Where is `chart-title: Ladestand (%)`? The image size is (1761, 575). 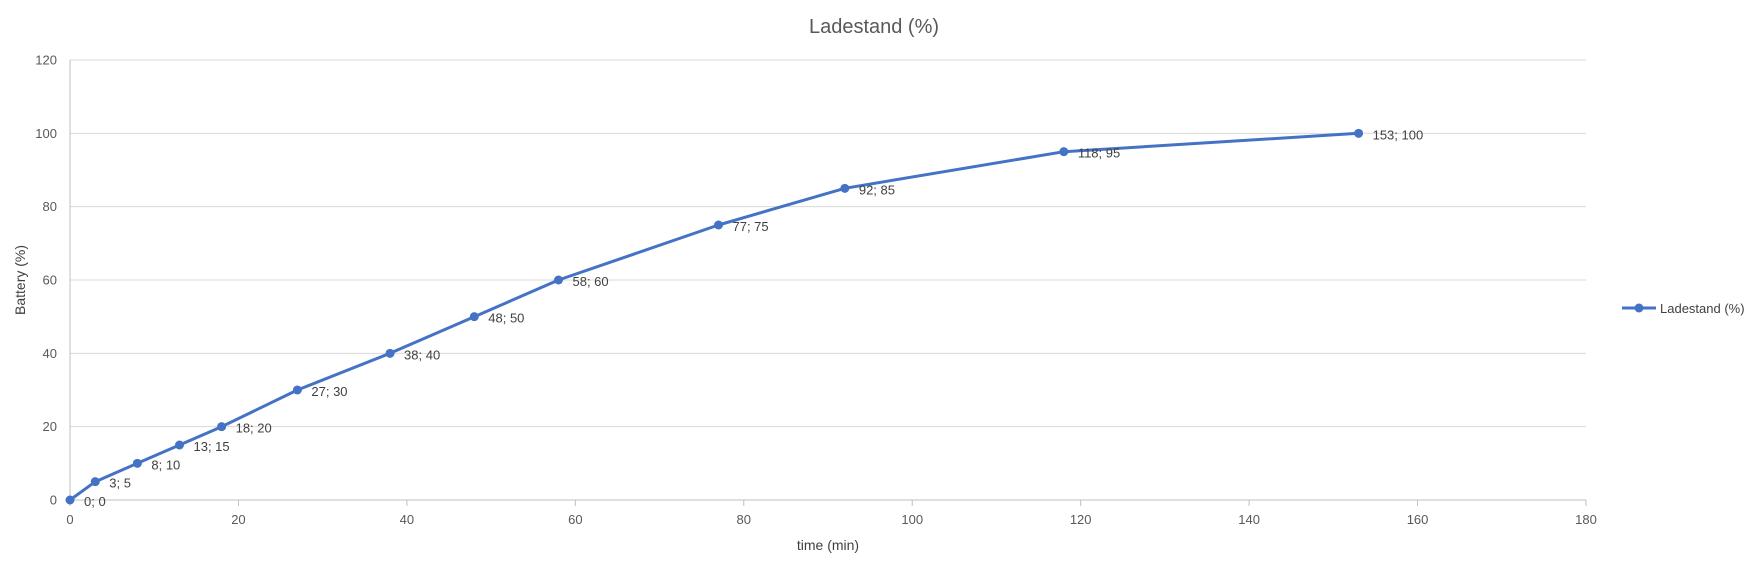 chart-title: Ladestand (%) is located at coordinates (874, 27).